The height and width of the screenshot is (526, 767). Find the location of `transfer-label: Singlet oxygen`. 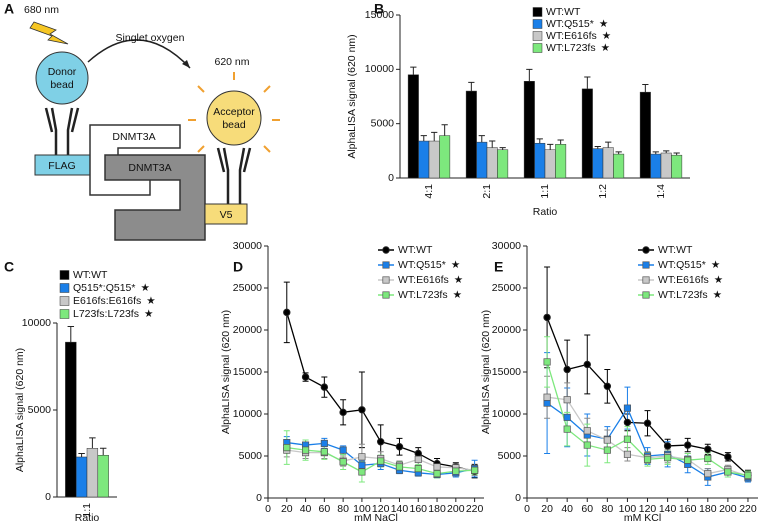

transfer-label: Singlet oxygen is located at coordinates (150, 38).